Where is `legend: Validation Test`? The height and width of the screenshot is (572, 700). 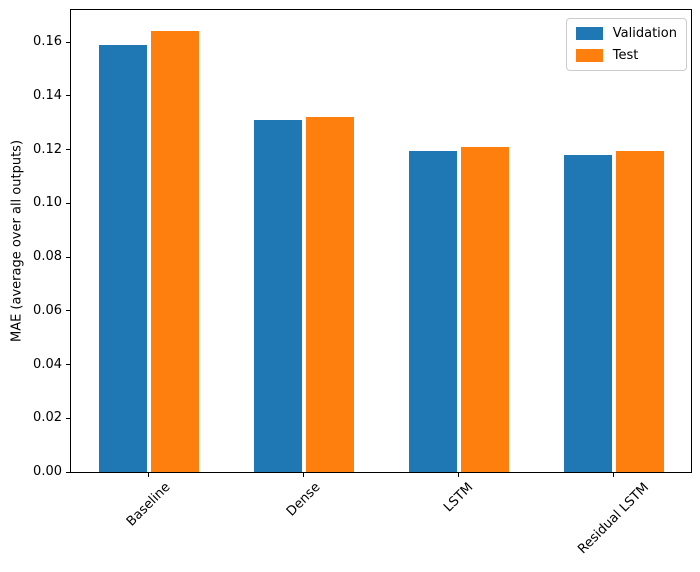 legend: Validation Test is located at coordinates (626, 44).